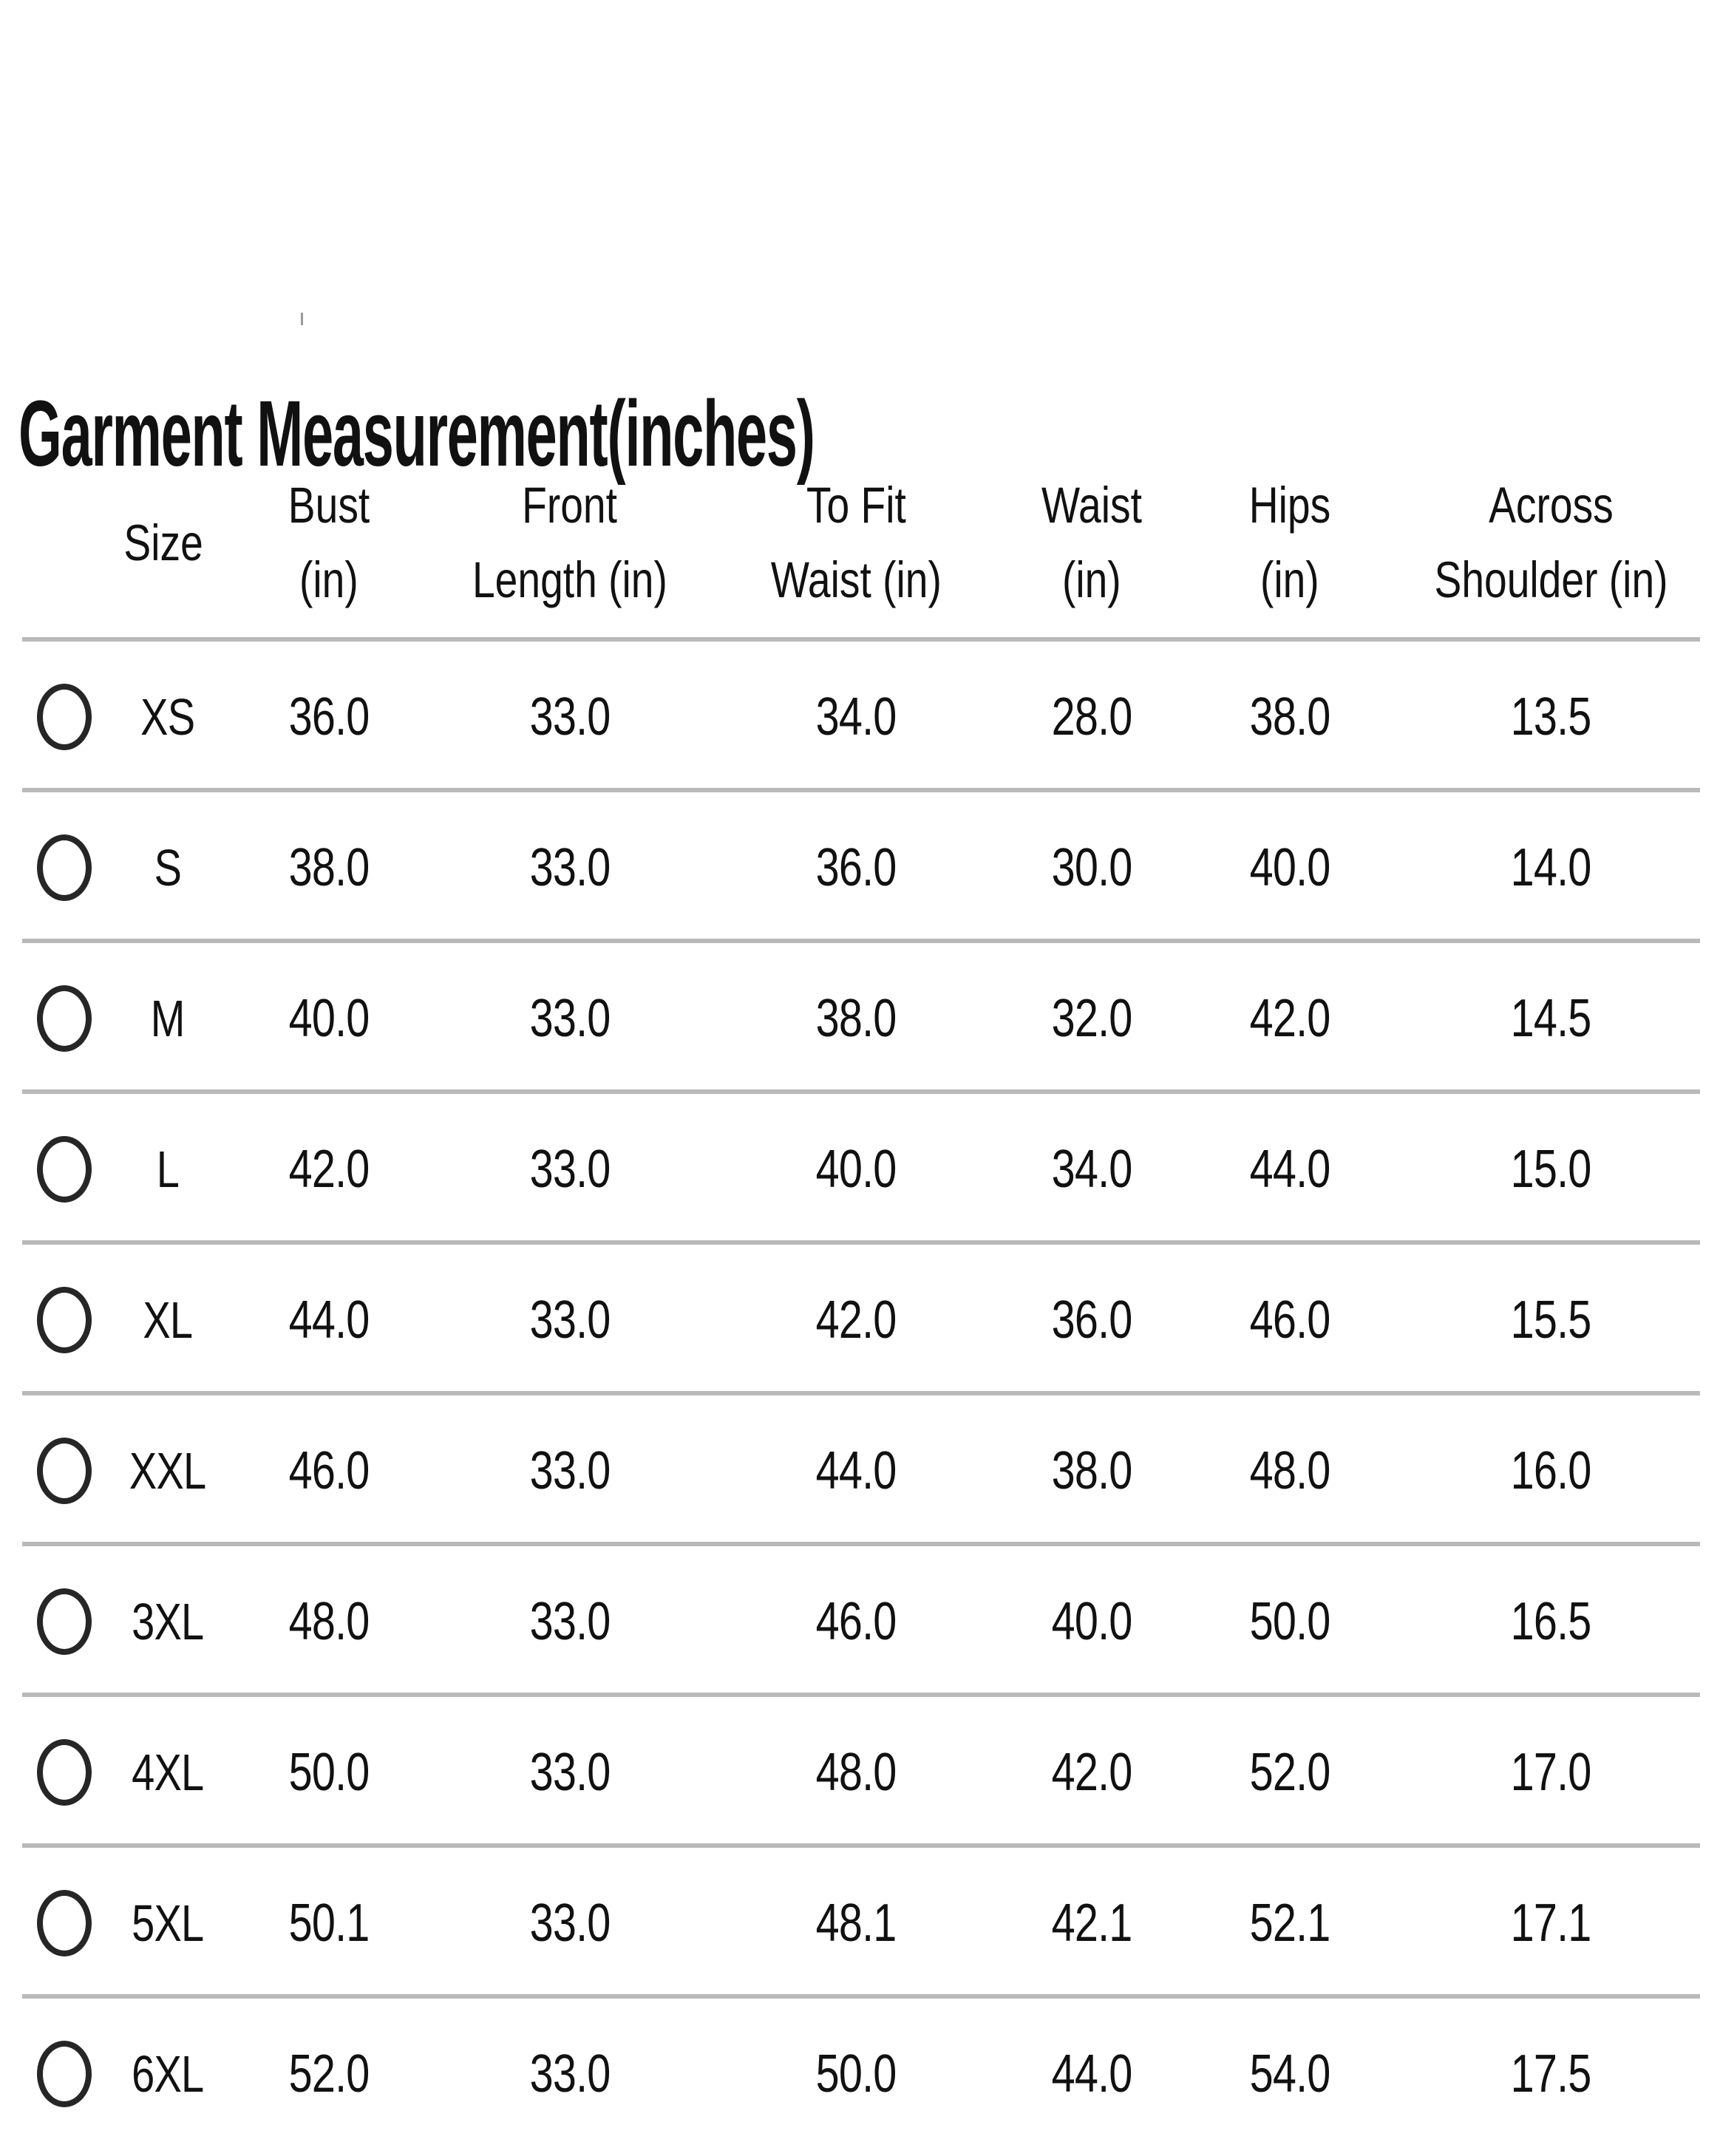  What do you see at coordinates (329, 717) in the screenshot?
I see `bust-value: 36.0` at bounding box center [329, 717].